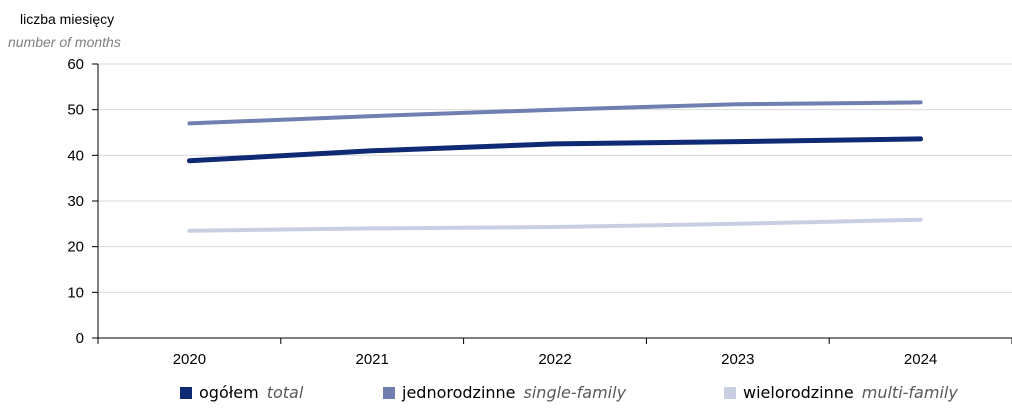  Describe the element at coordinates (389, 392) in the screenshot. I see `legend-swatch-single-family` at that location.